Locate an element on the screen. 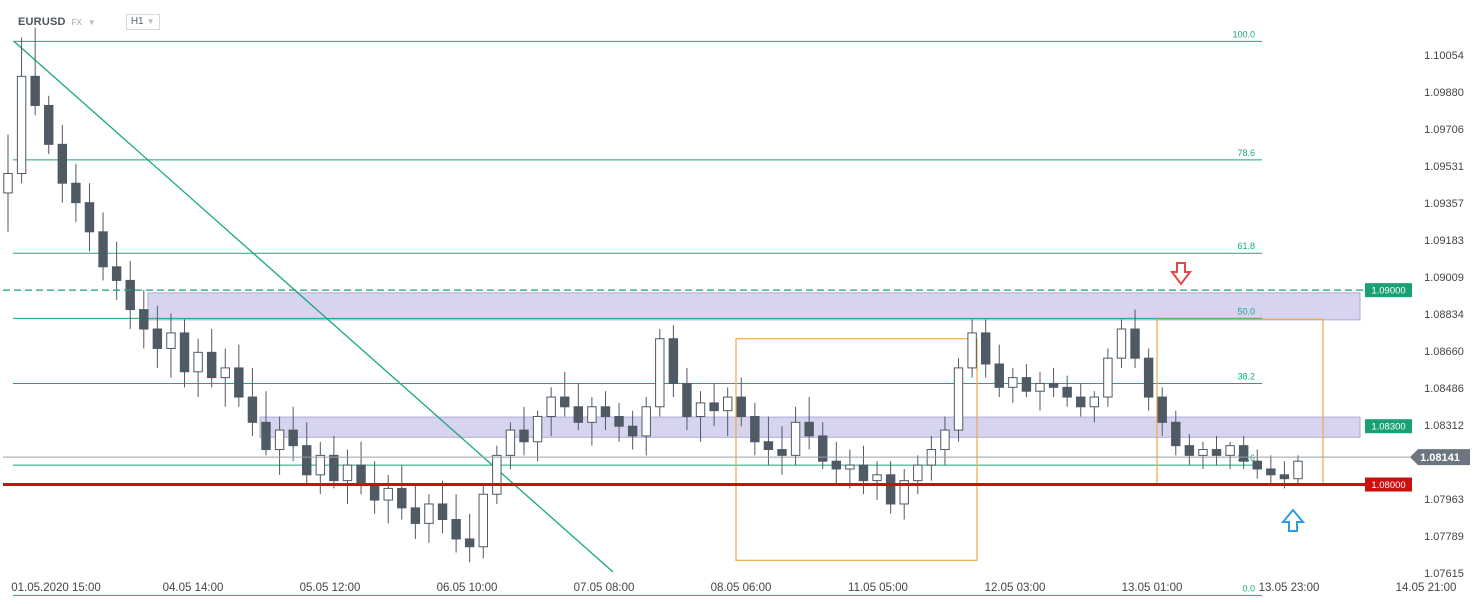  arrows-layer is located at coordinates (1238, 397).